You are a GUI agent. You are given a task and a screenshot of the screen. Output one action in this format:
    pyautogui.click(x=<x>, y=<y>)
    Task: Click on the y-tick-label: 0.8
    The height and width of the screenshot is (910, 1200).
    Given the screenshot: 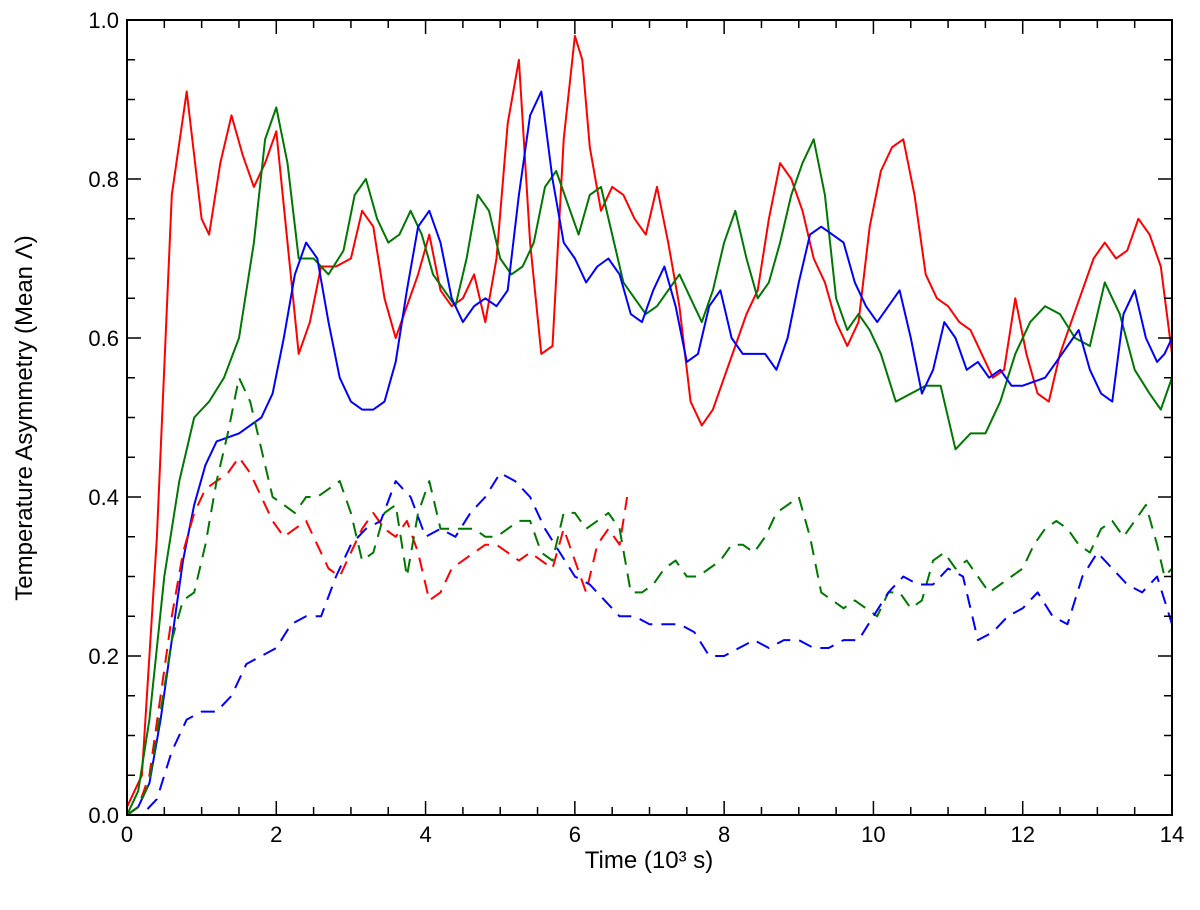 What is the action you would take?
    pyautogui.click(x=103, y=179)
    